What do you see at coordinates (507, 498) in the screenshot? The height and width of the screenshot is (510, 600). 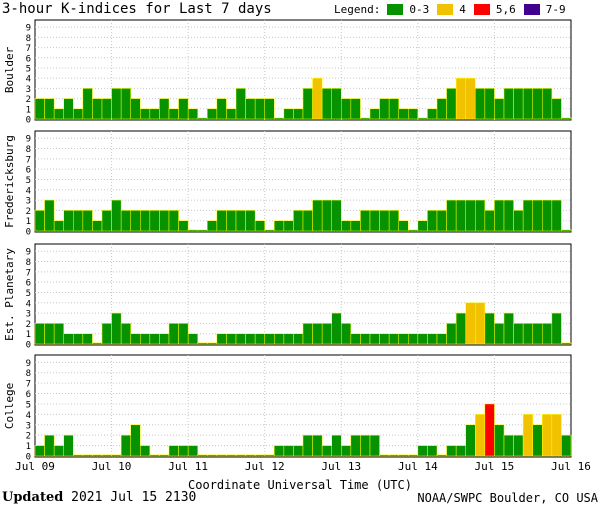 I see `source-credit: NOAA/SWPC Boulder, CO USA` at bounding box center [507, 498].